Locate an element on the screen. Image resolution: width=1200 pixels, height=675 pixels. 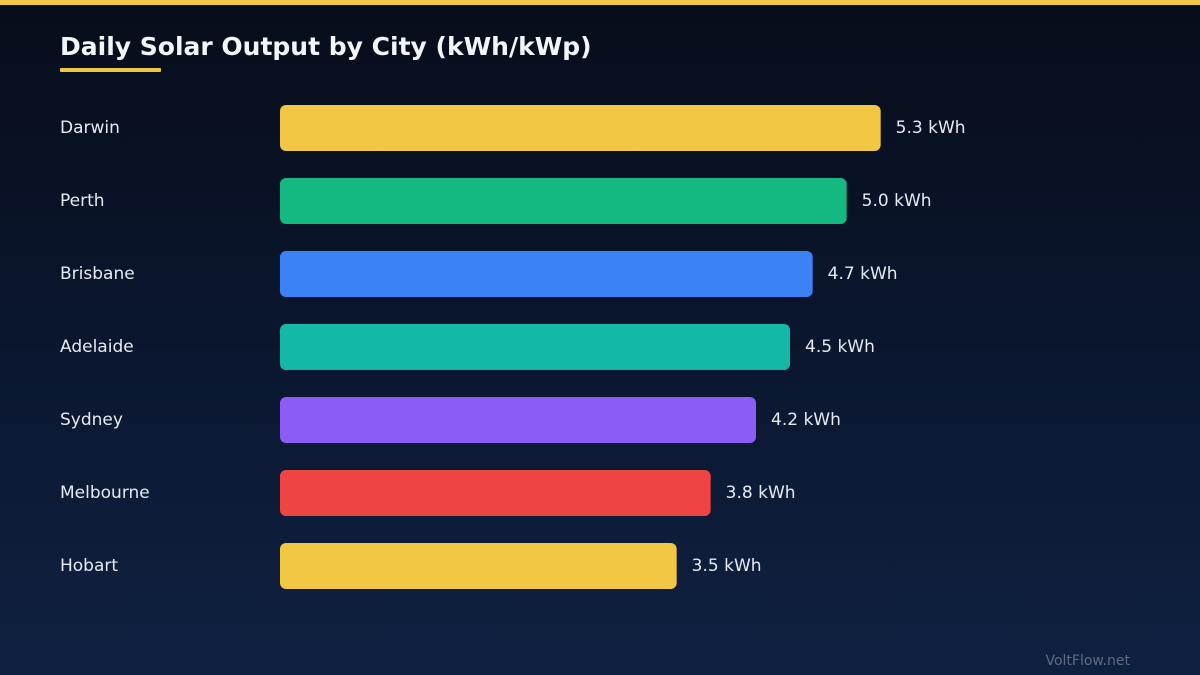
value-label-sydney: 4.2 kWh is located at coordinates (806, 420).